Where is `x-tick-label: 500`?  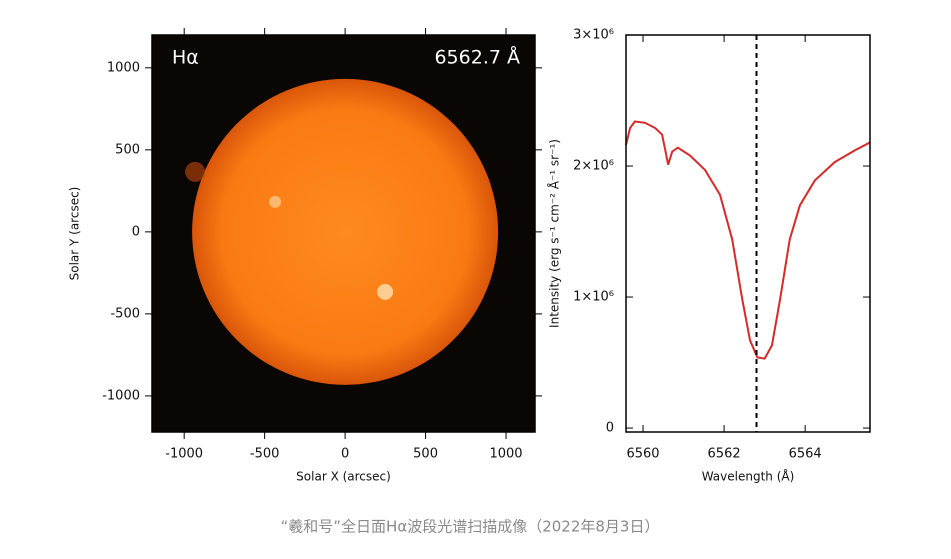
x-tick-label: 500 is located at coordinates (425, 454).